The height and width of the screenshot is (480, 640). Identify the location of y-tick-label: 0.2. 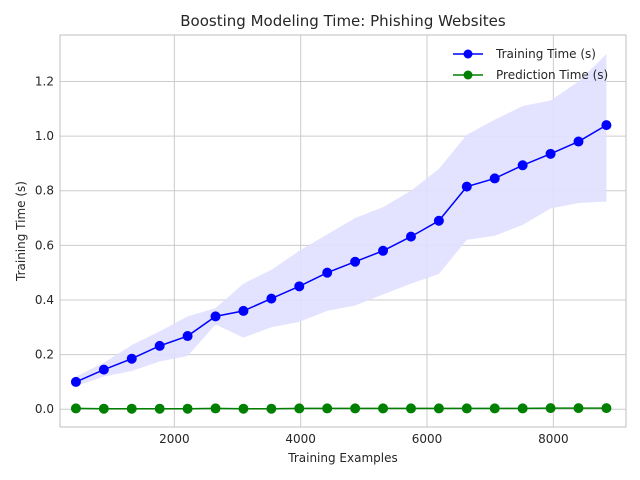
(44, 355).